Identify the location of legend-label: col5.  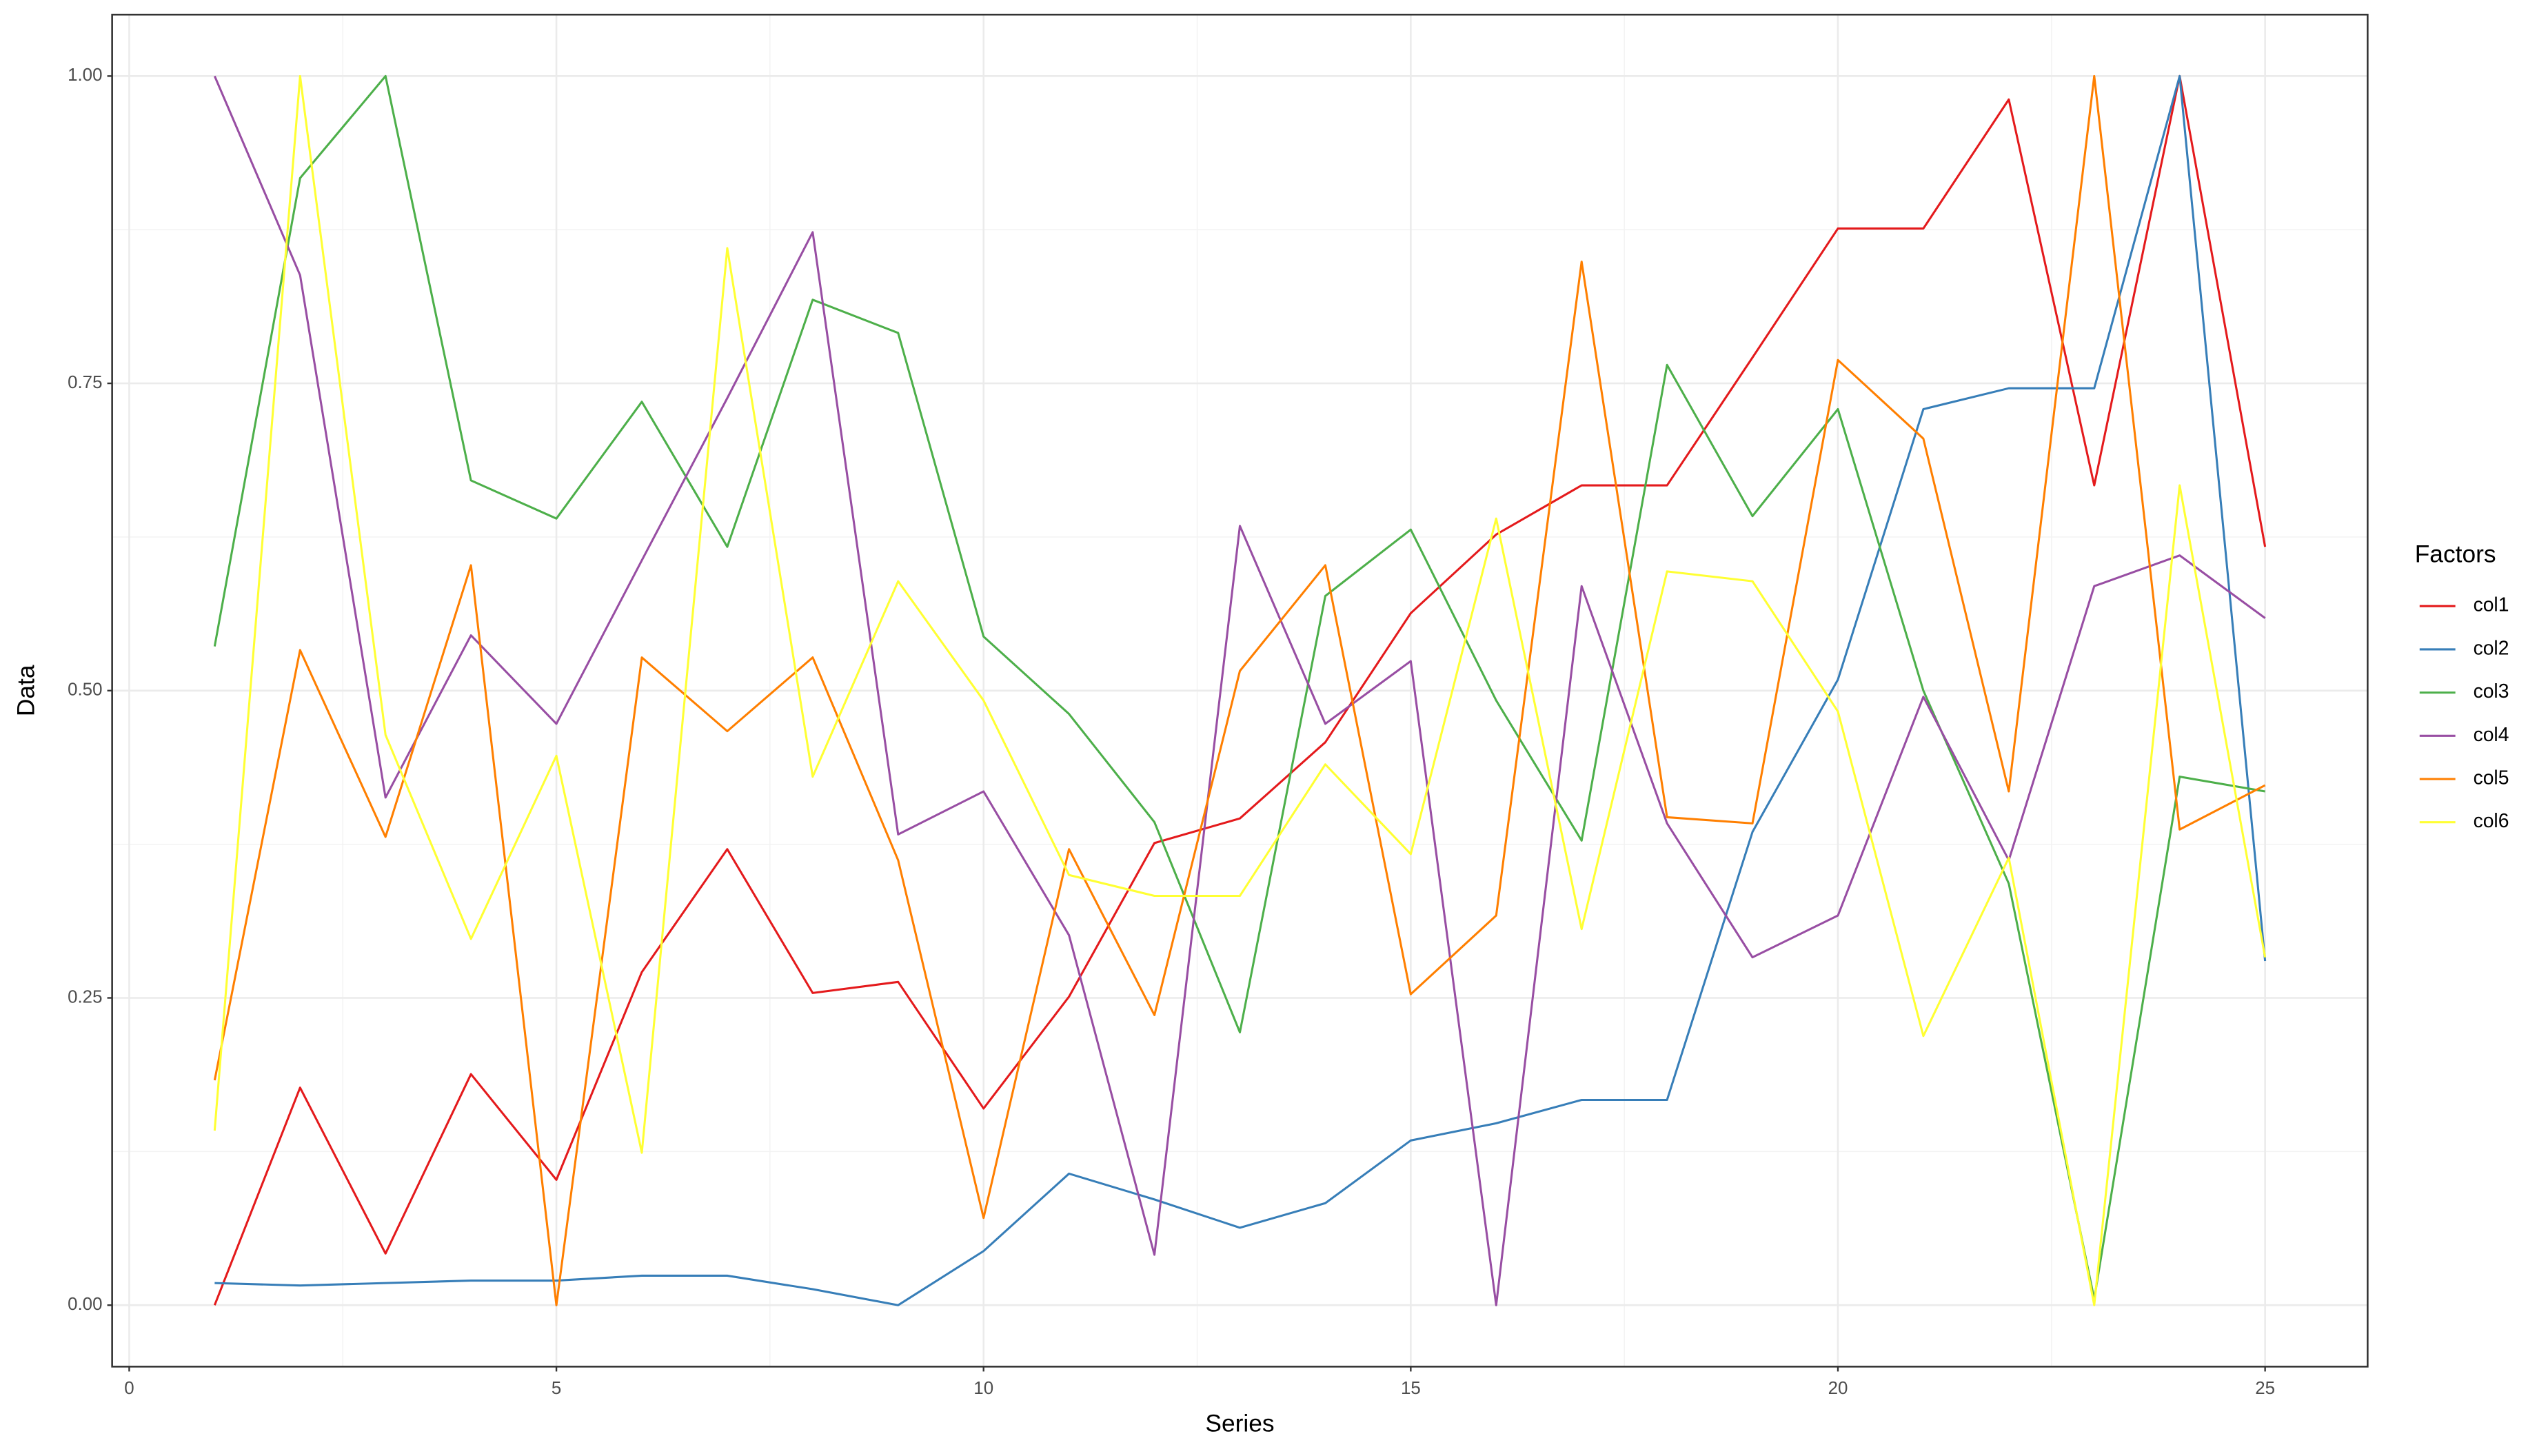
(2491, 777).